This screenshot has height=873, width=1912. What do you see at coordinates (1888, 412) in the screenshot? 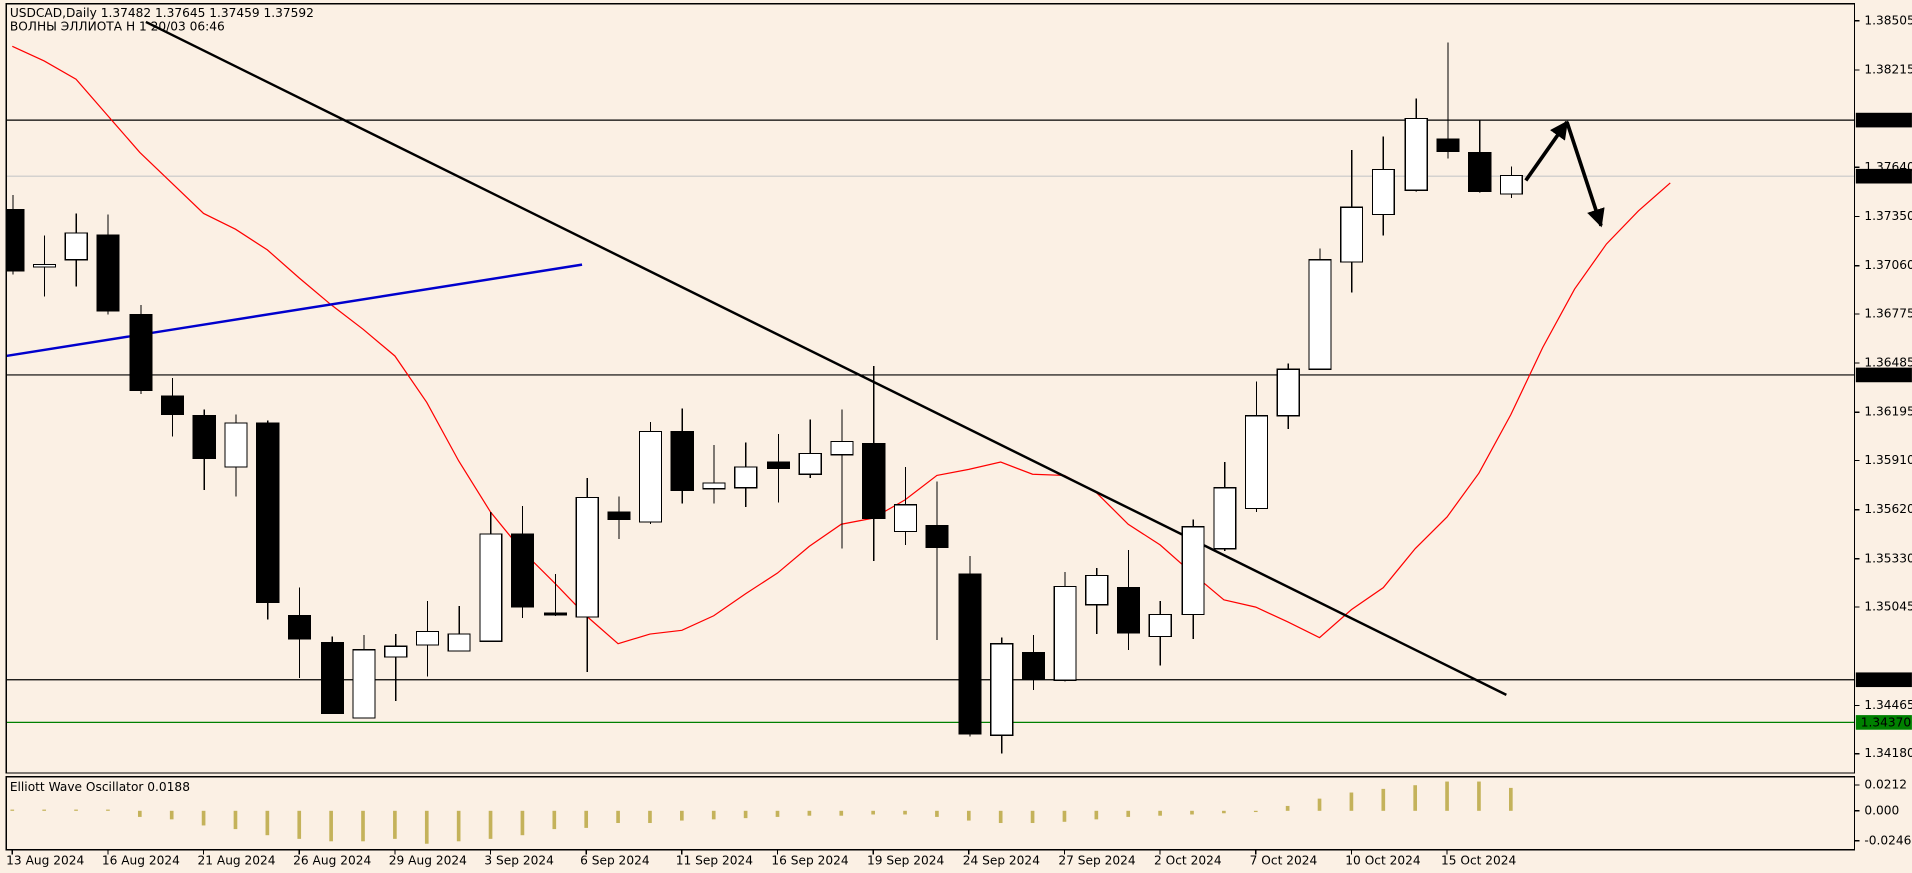
I see `y-tick-label: 1.36195` at bounding box center [1888, 412].